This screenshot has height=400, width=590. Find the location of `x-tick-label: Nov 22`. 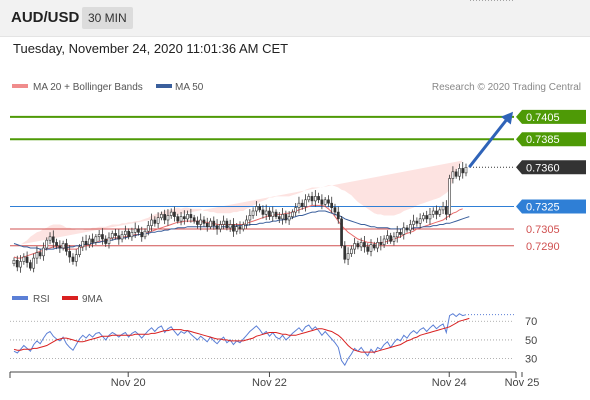

x-tick-label: Nov 22 is located at coordinates (269, 383).